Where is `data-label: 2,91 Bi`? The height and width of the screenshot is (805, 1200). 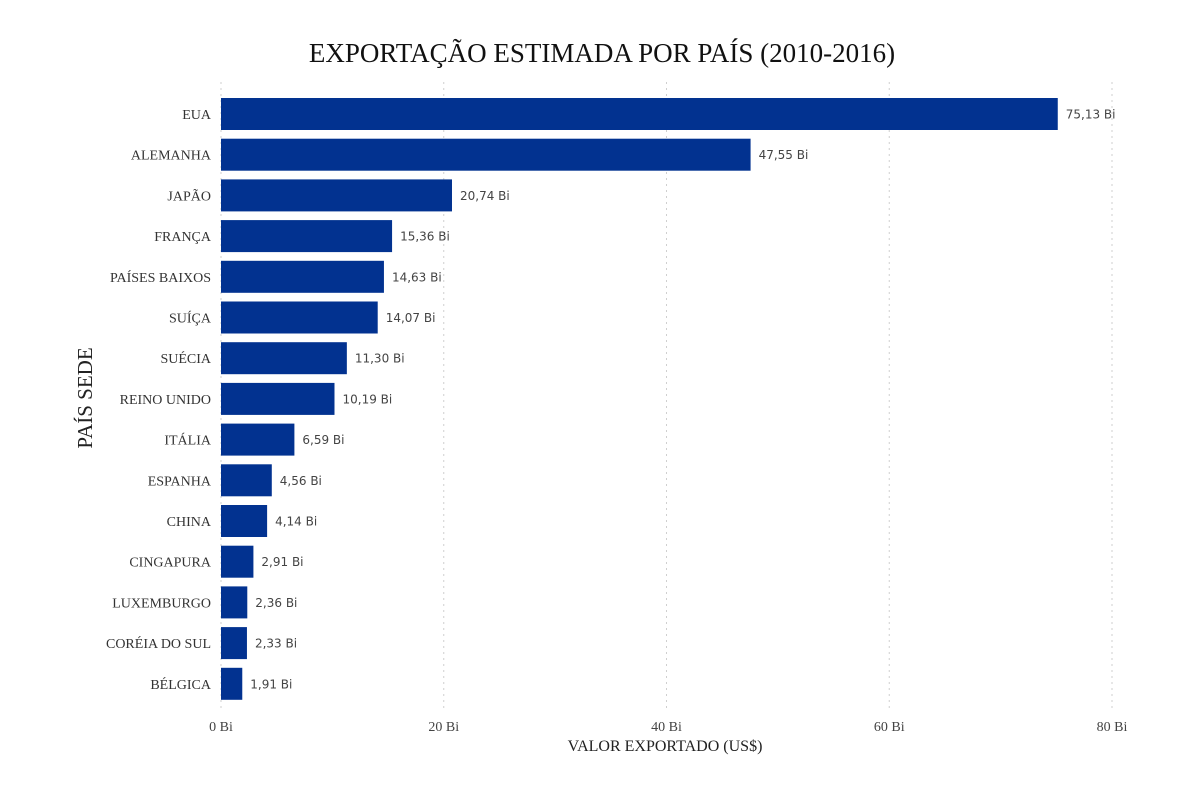 data-label: 2,91 Bi is located at coordinates (282, 562).